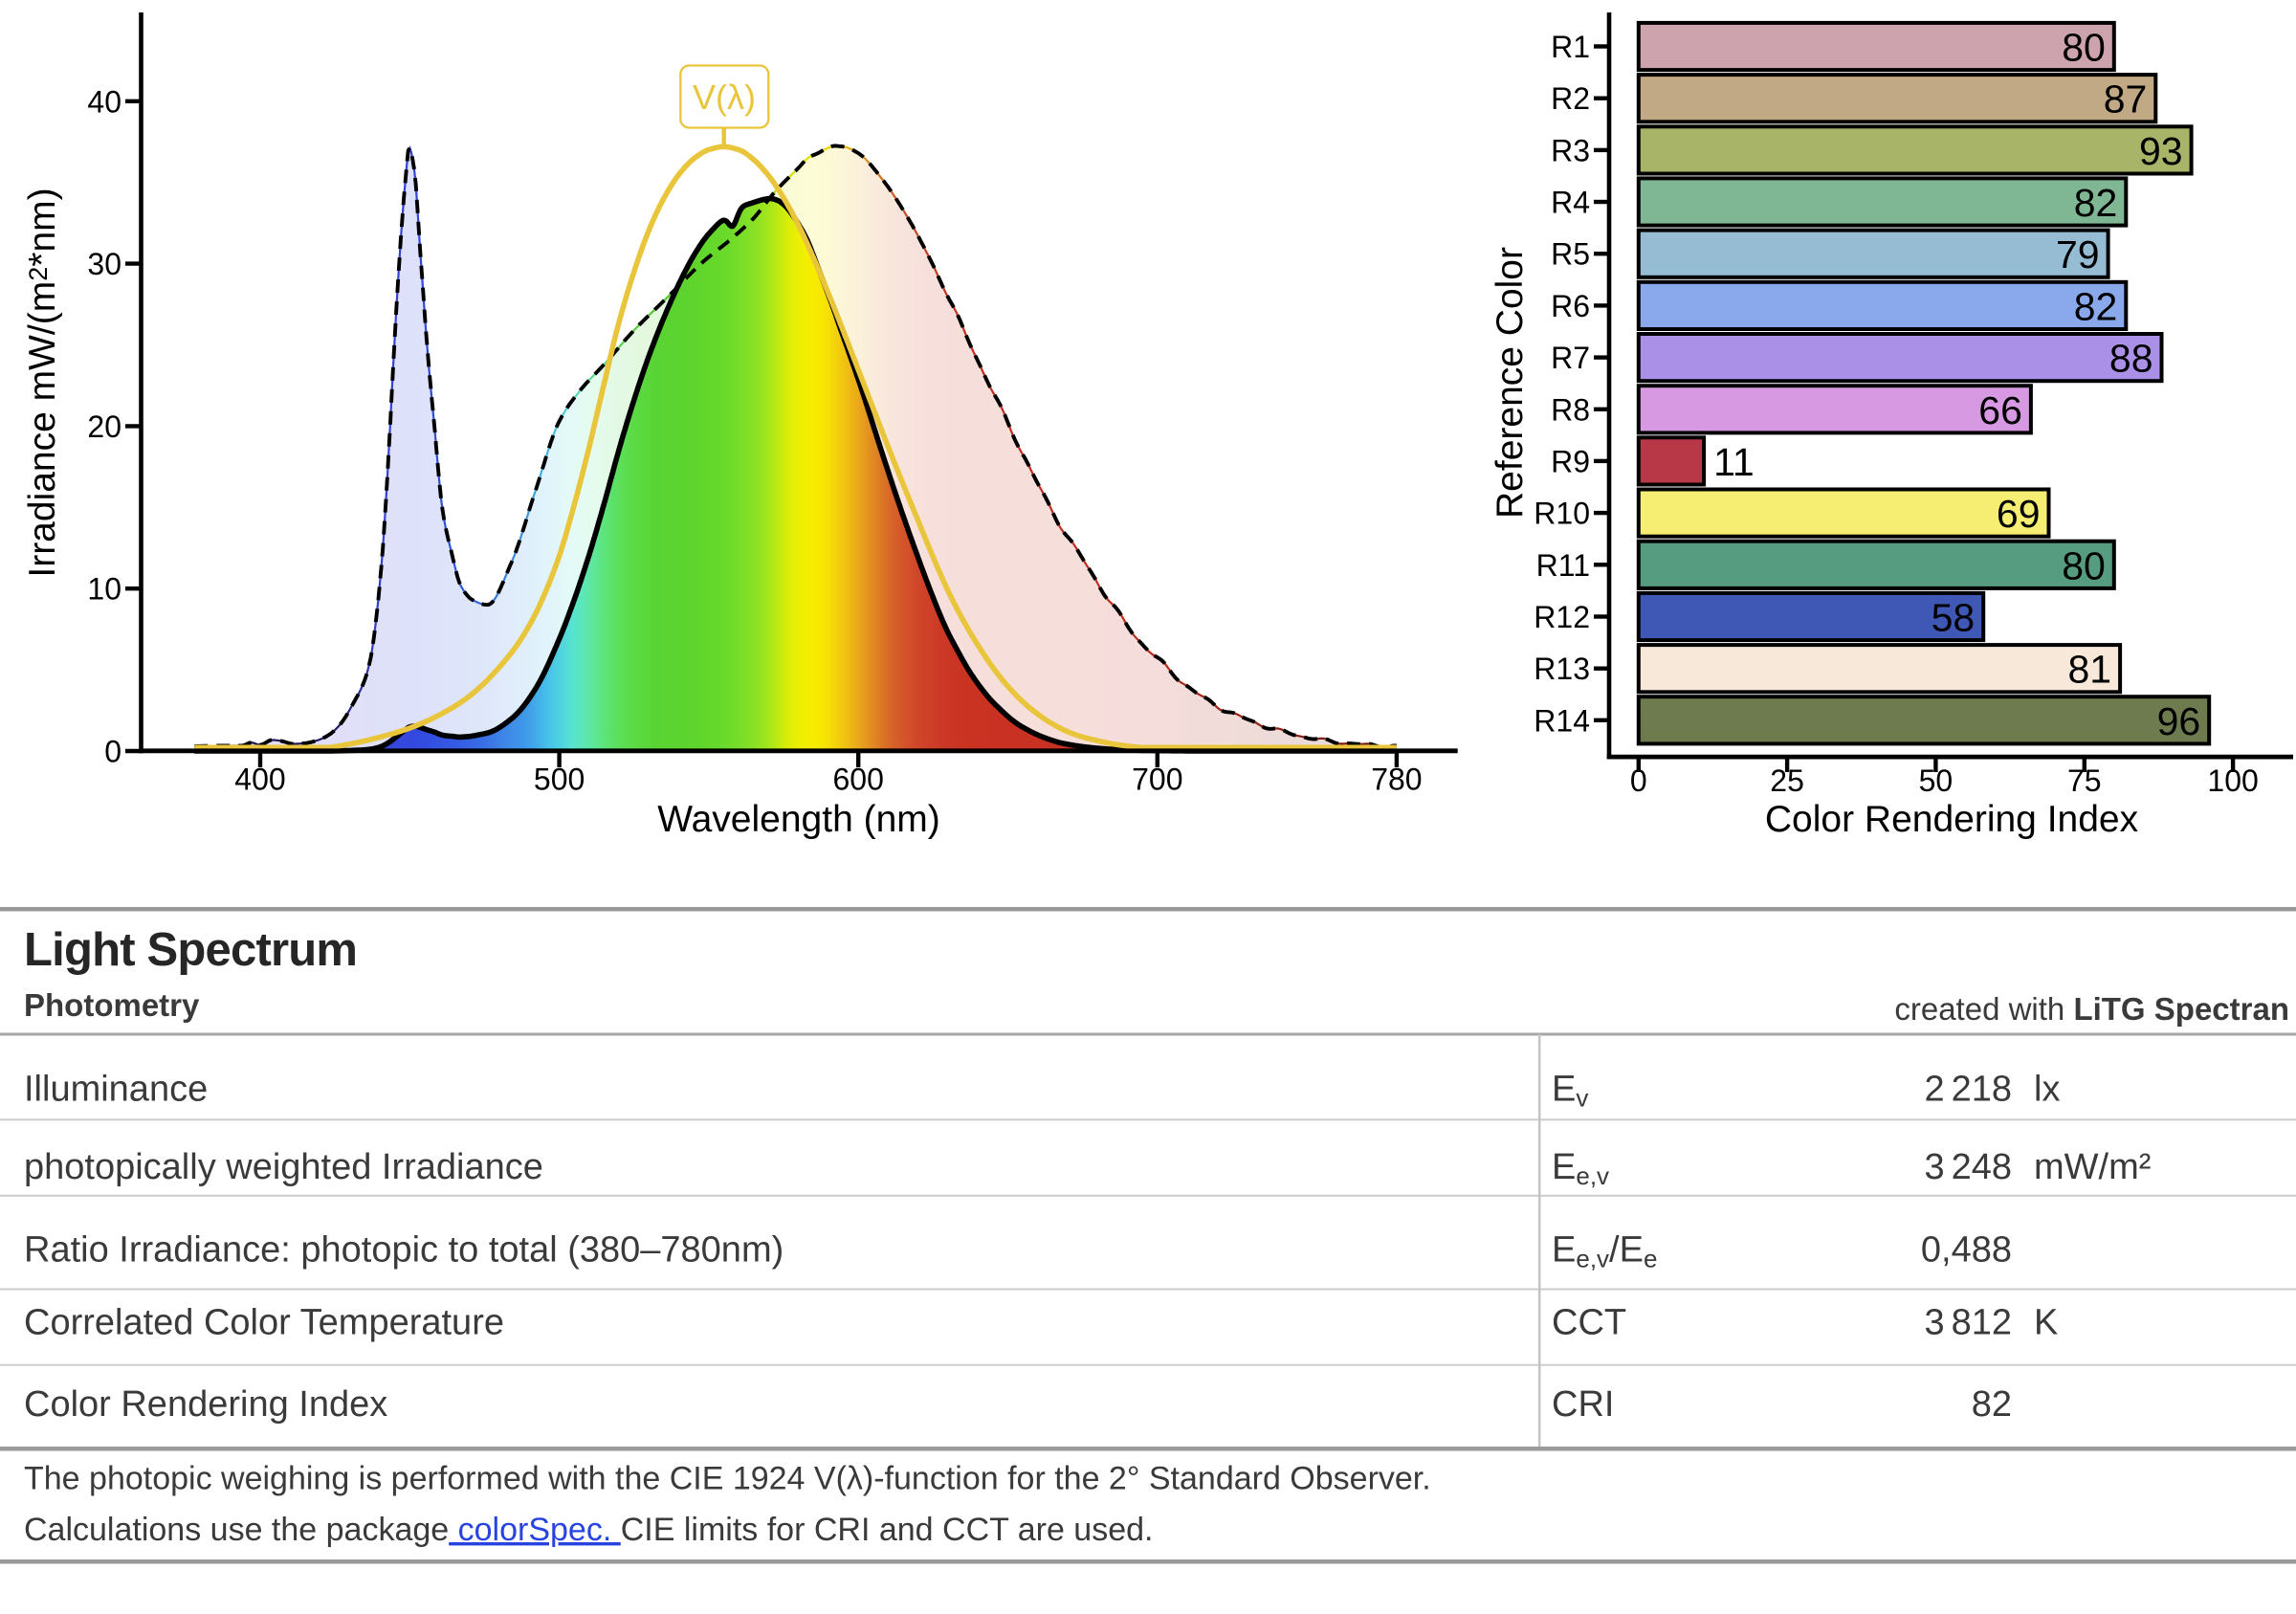 The width and height of the screenshot is (2296, 1614). Describe the element at coordinates (859, 780) in the screenshot. I see `svg-text: 600` at that location.